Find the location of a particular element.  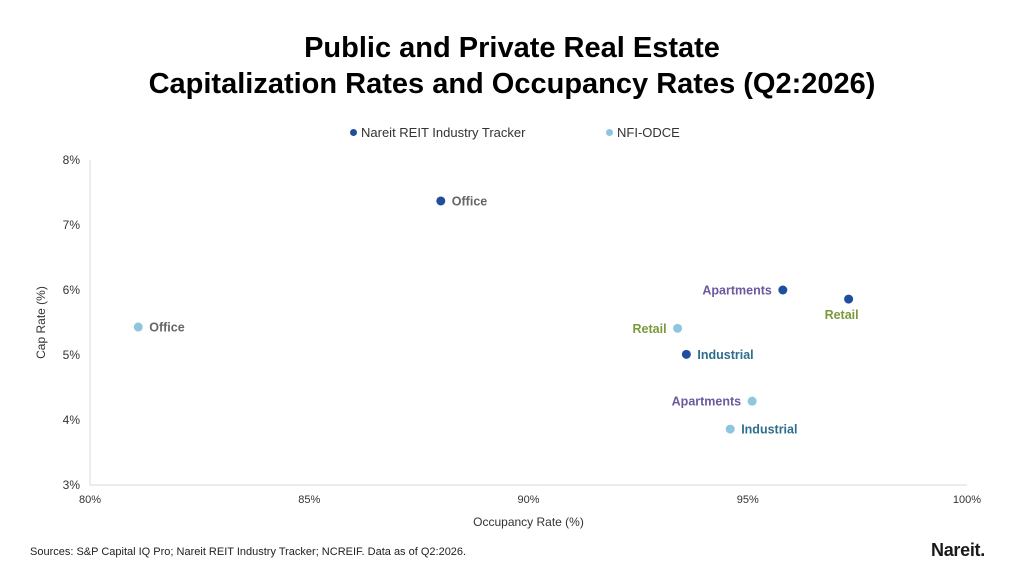

x-tick-label: 90% is located at coordinates (528, 500).